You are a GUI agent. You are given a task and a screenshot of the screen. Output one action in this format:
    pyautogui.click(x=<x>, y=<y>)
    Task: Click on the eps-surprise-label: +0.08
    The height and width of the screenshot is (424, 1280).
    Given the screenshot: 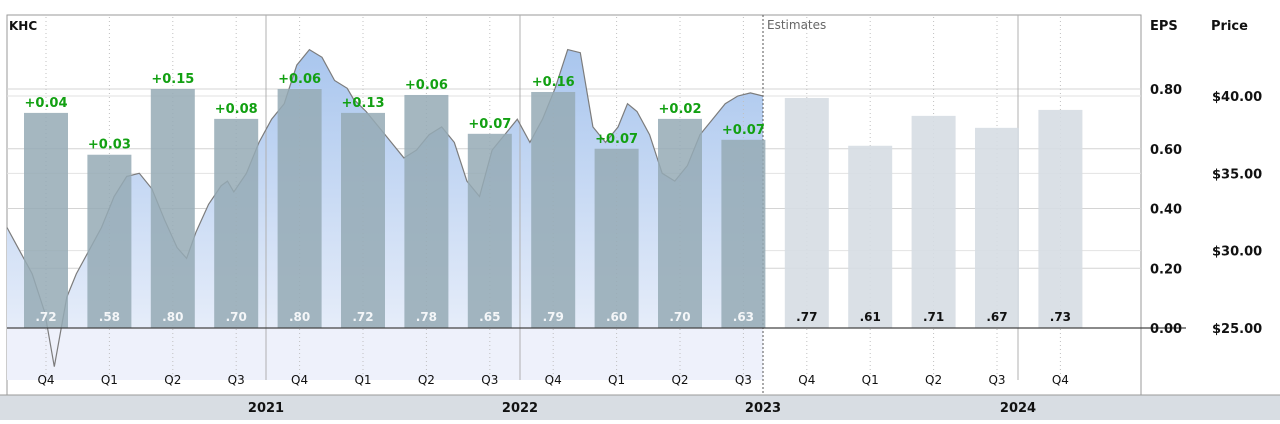 What is the action you would take?
    pyautogui.click(x=236, y=109)
    